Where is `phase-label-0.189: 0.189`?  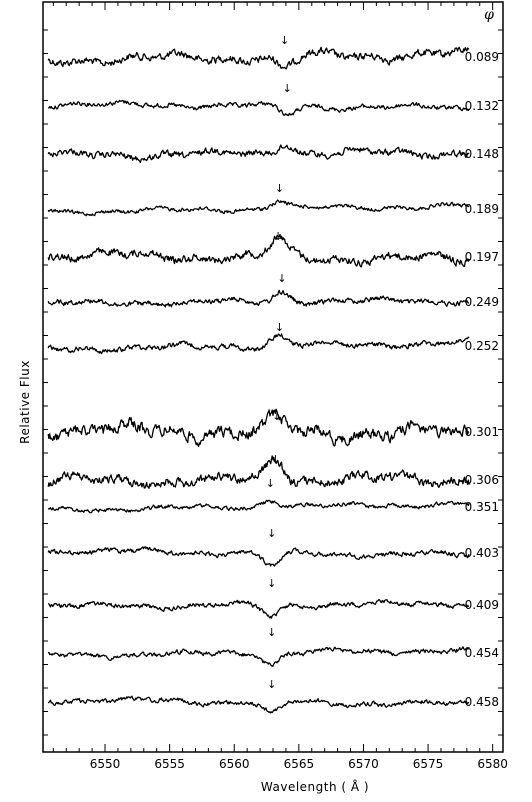 phase-label-0.189: 0.189 is located at coordinates (482, 209).